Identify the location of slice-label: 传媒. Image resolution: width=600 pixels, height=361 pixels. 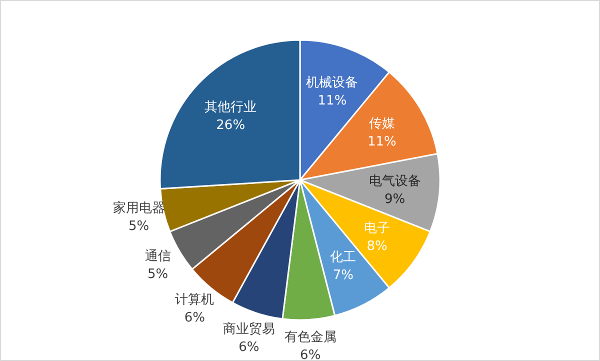
(381, 124).